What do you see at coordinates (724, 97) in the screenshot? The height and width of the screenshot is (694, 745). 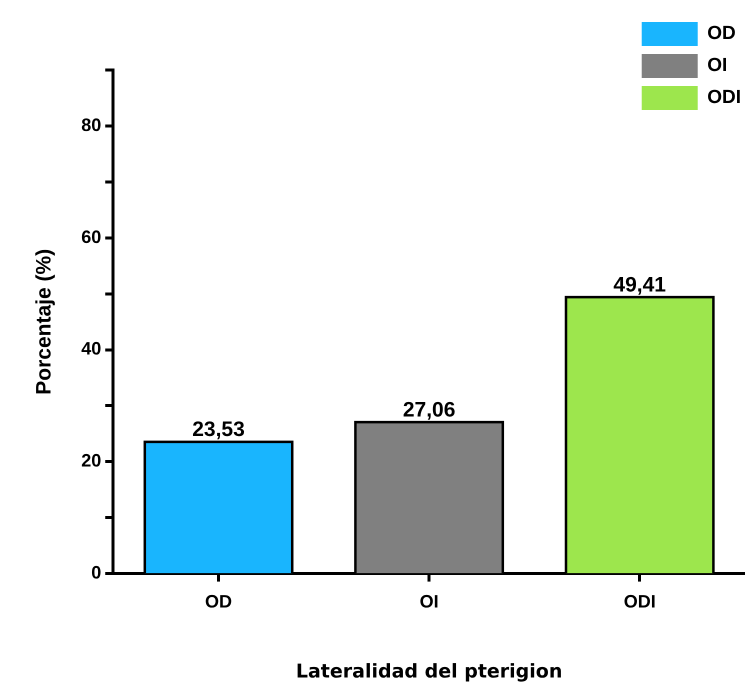 I see `legend-label: ODI` at bounding box center [724, 97].